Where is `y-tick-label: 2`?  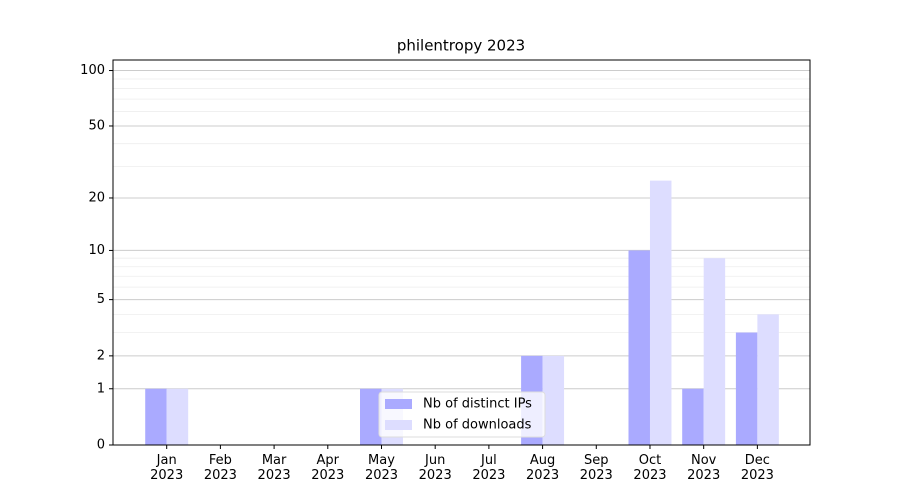 y-tick-label: 2 is located at coordinates (101, 355).